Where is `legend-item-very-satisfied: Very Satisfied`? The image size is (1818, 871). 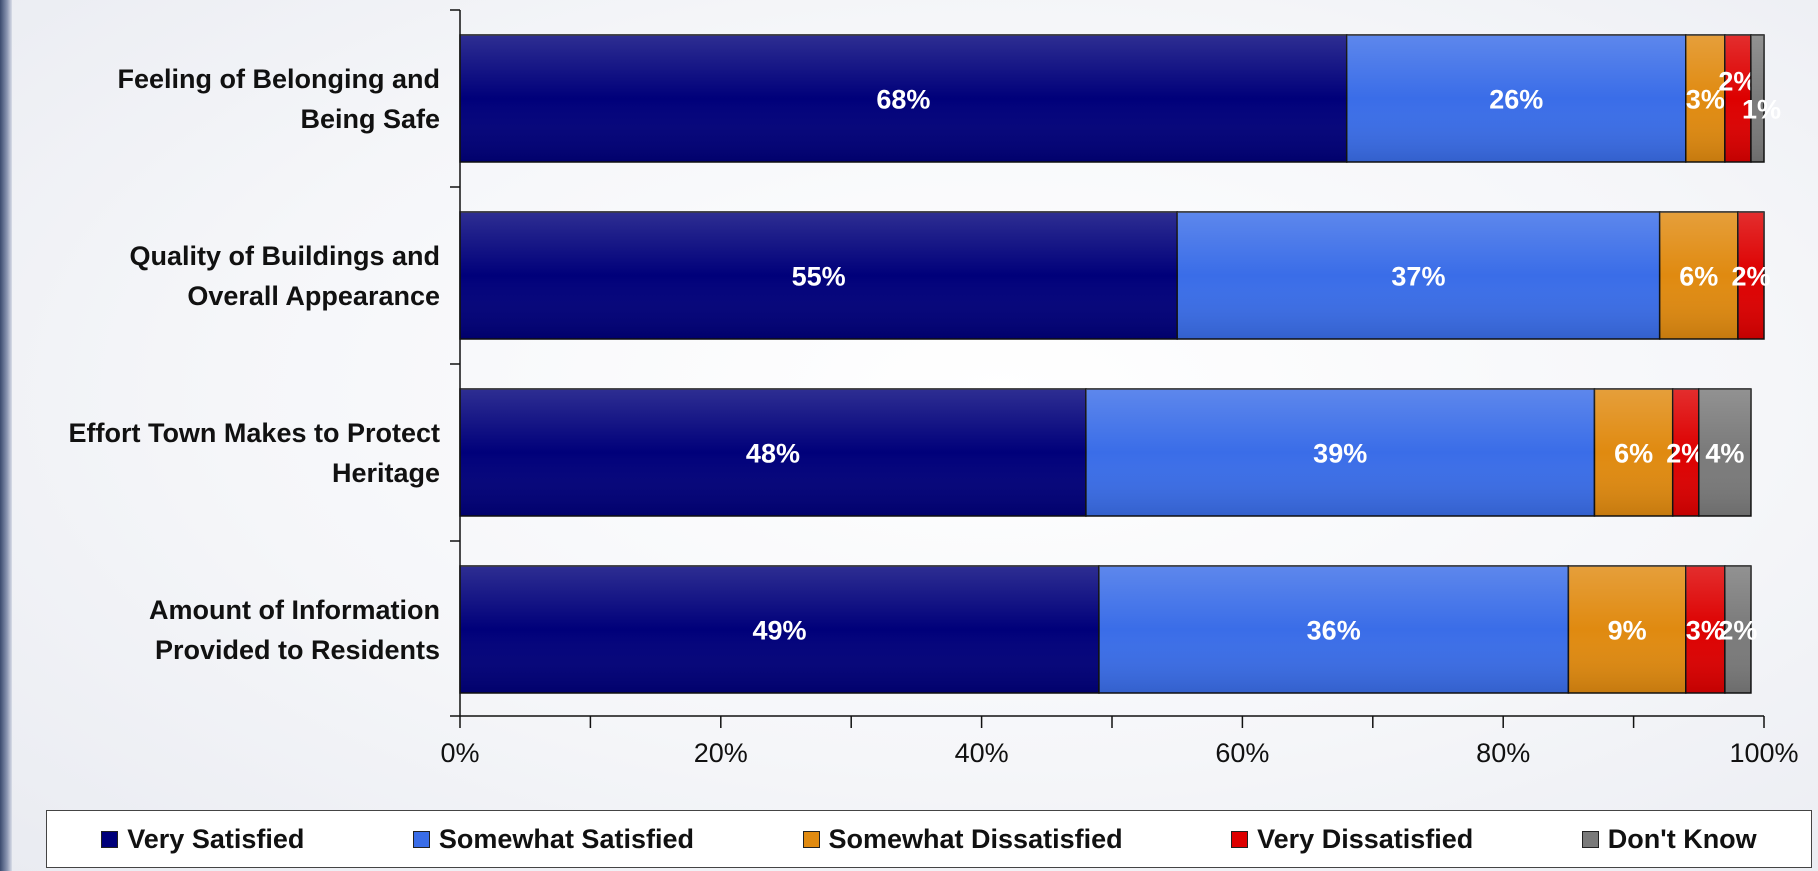
legend-item-very-satisfied: Very Satisfied is located at coordinates (202, 839).